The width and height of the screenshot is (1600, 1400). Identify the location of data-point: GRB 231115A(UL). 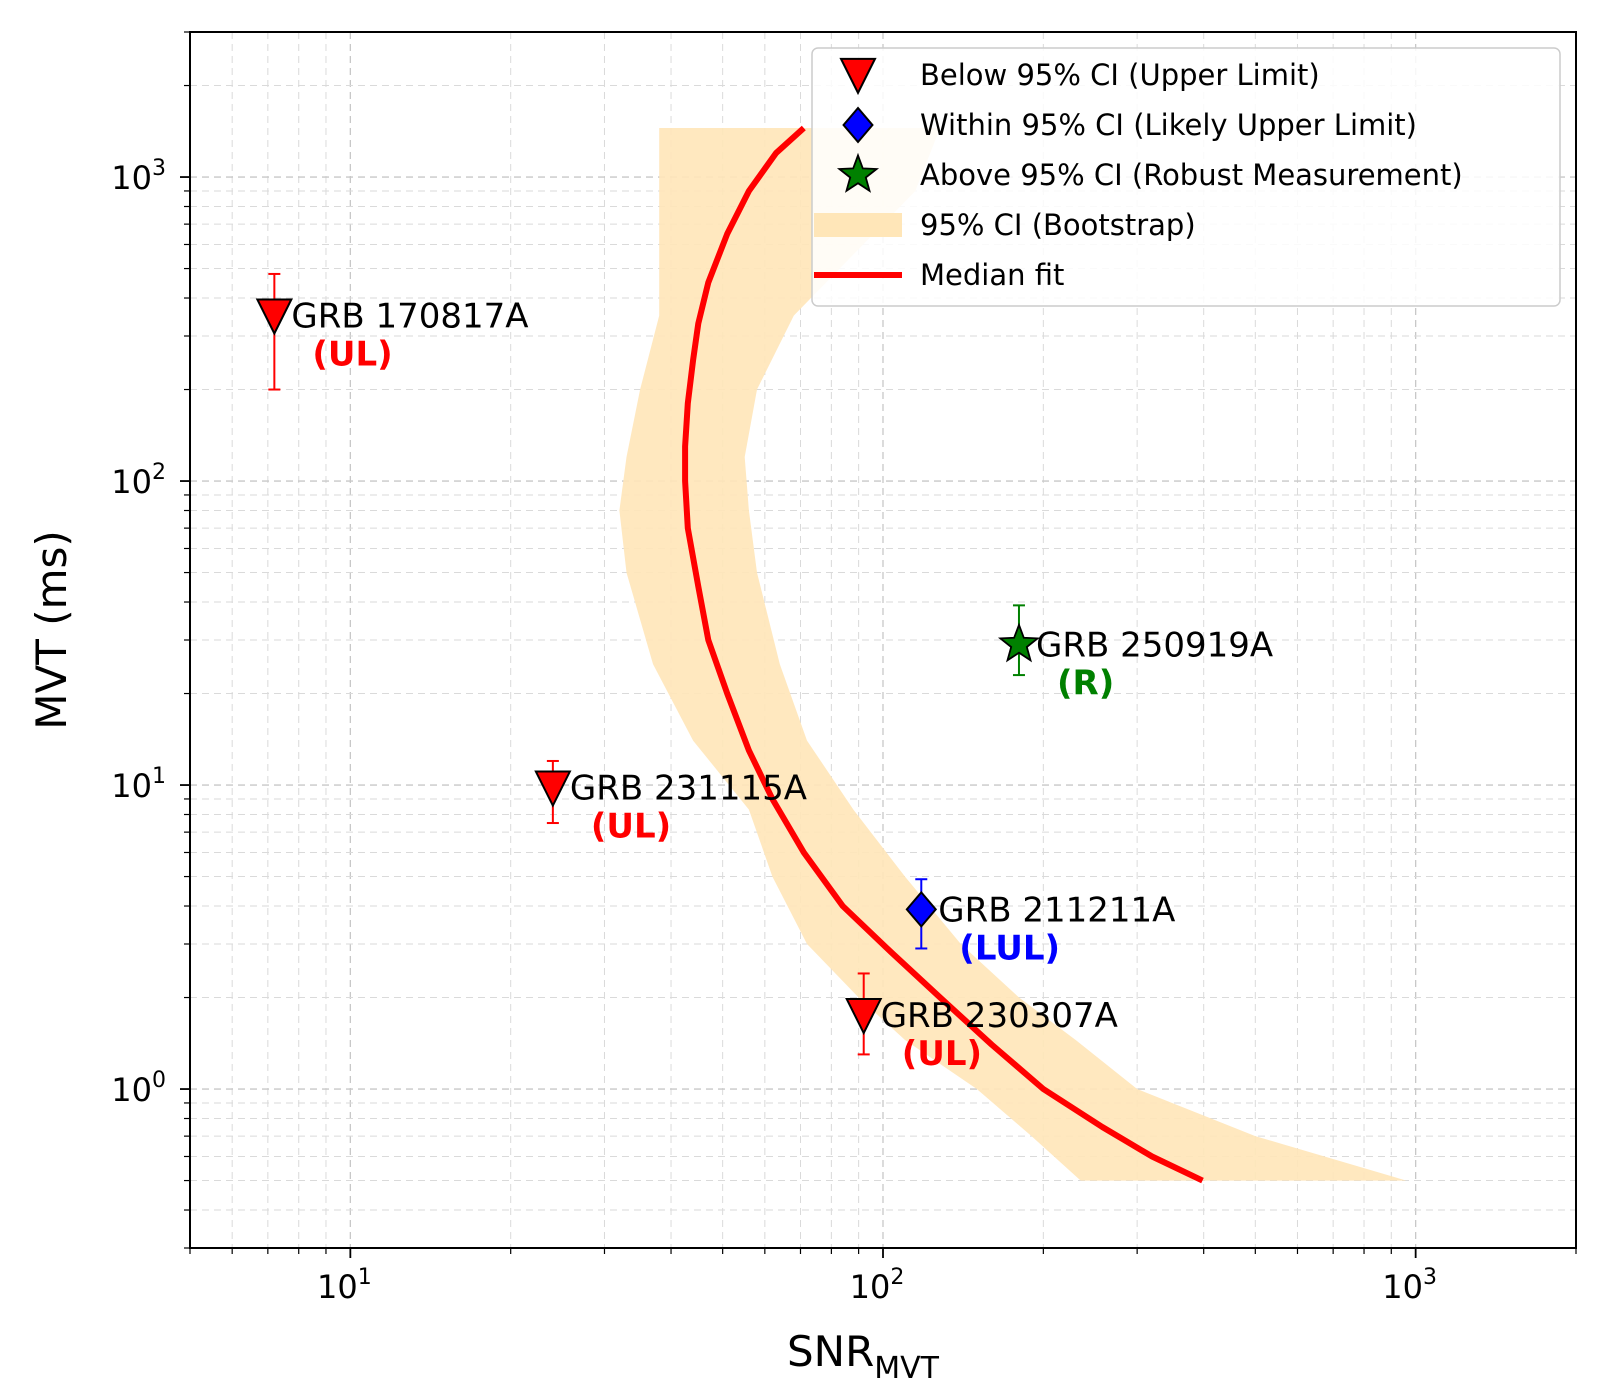
(670, 803).